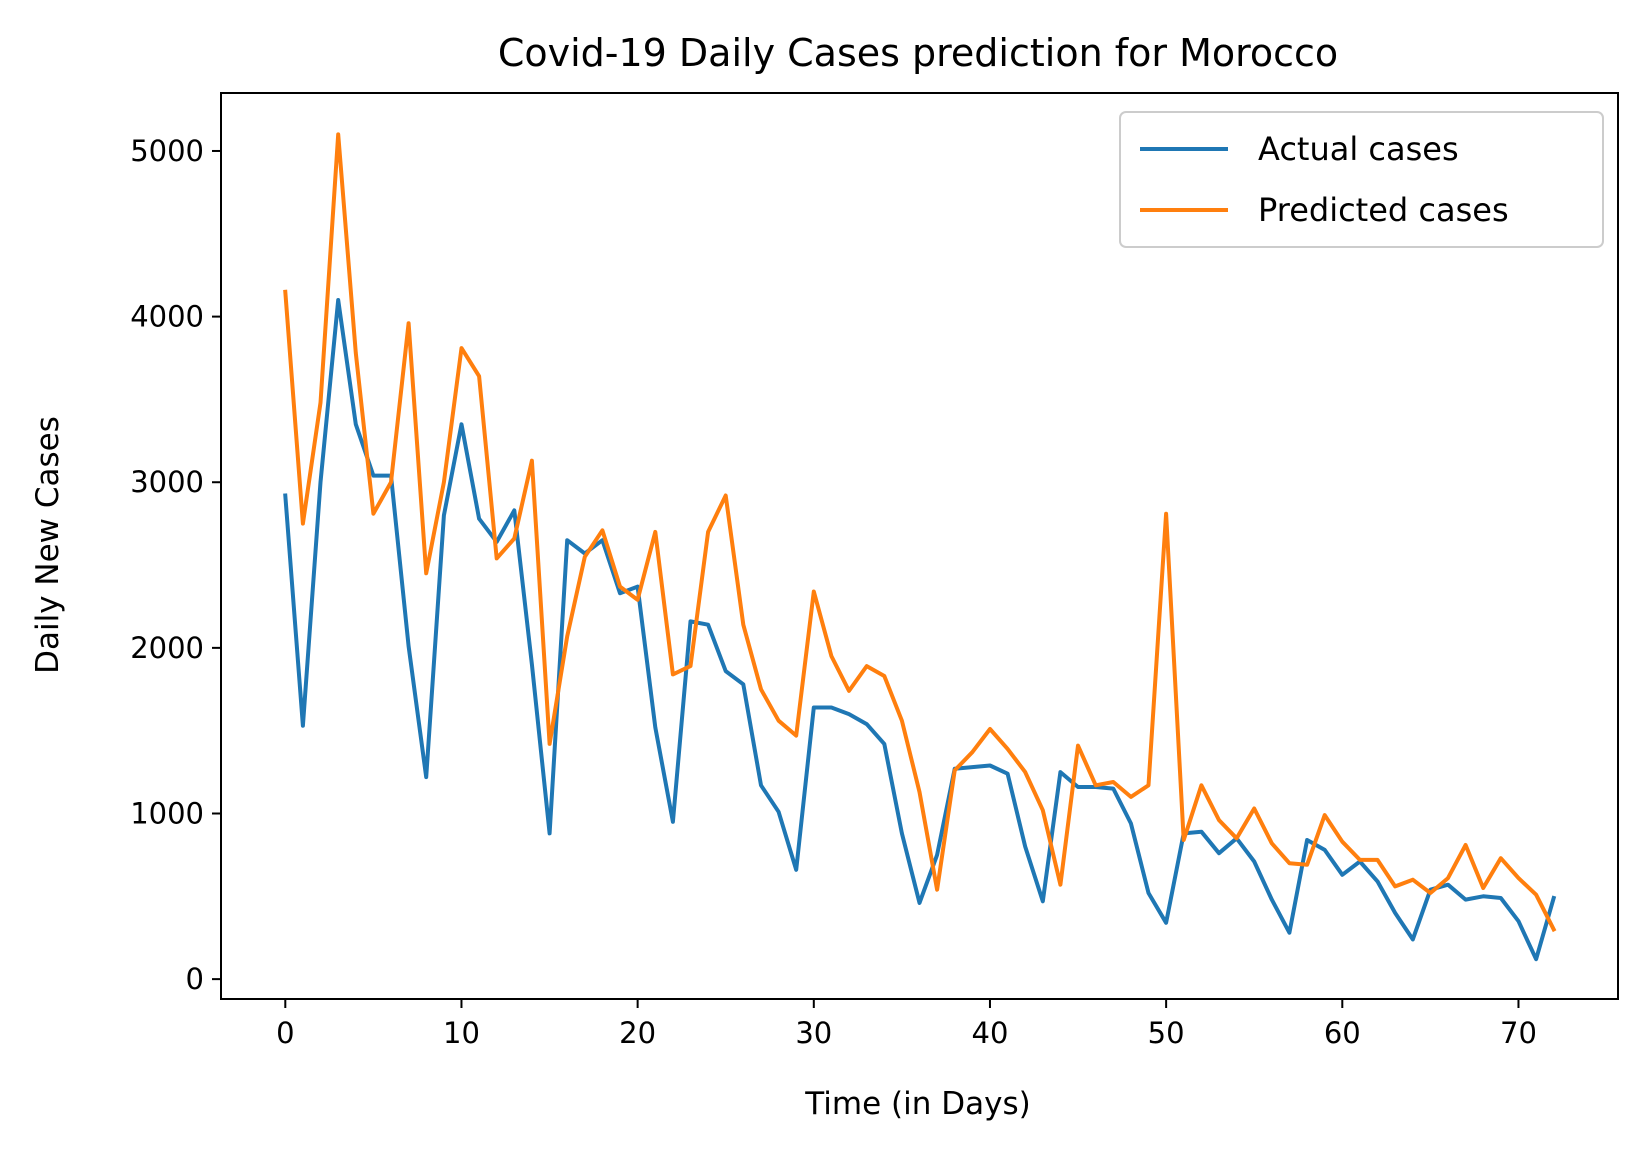 Image resolution: width=1646 pixels, height=1154 pixels. What do you see at coordinates (1383, 210) in the screenshot?
I see `legend-label-predicted: Predicted cases` at bounding box center [1383, 210].